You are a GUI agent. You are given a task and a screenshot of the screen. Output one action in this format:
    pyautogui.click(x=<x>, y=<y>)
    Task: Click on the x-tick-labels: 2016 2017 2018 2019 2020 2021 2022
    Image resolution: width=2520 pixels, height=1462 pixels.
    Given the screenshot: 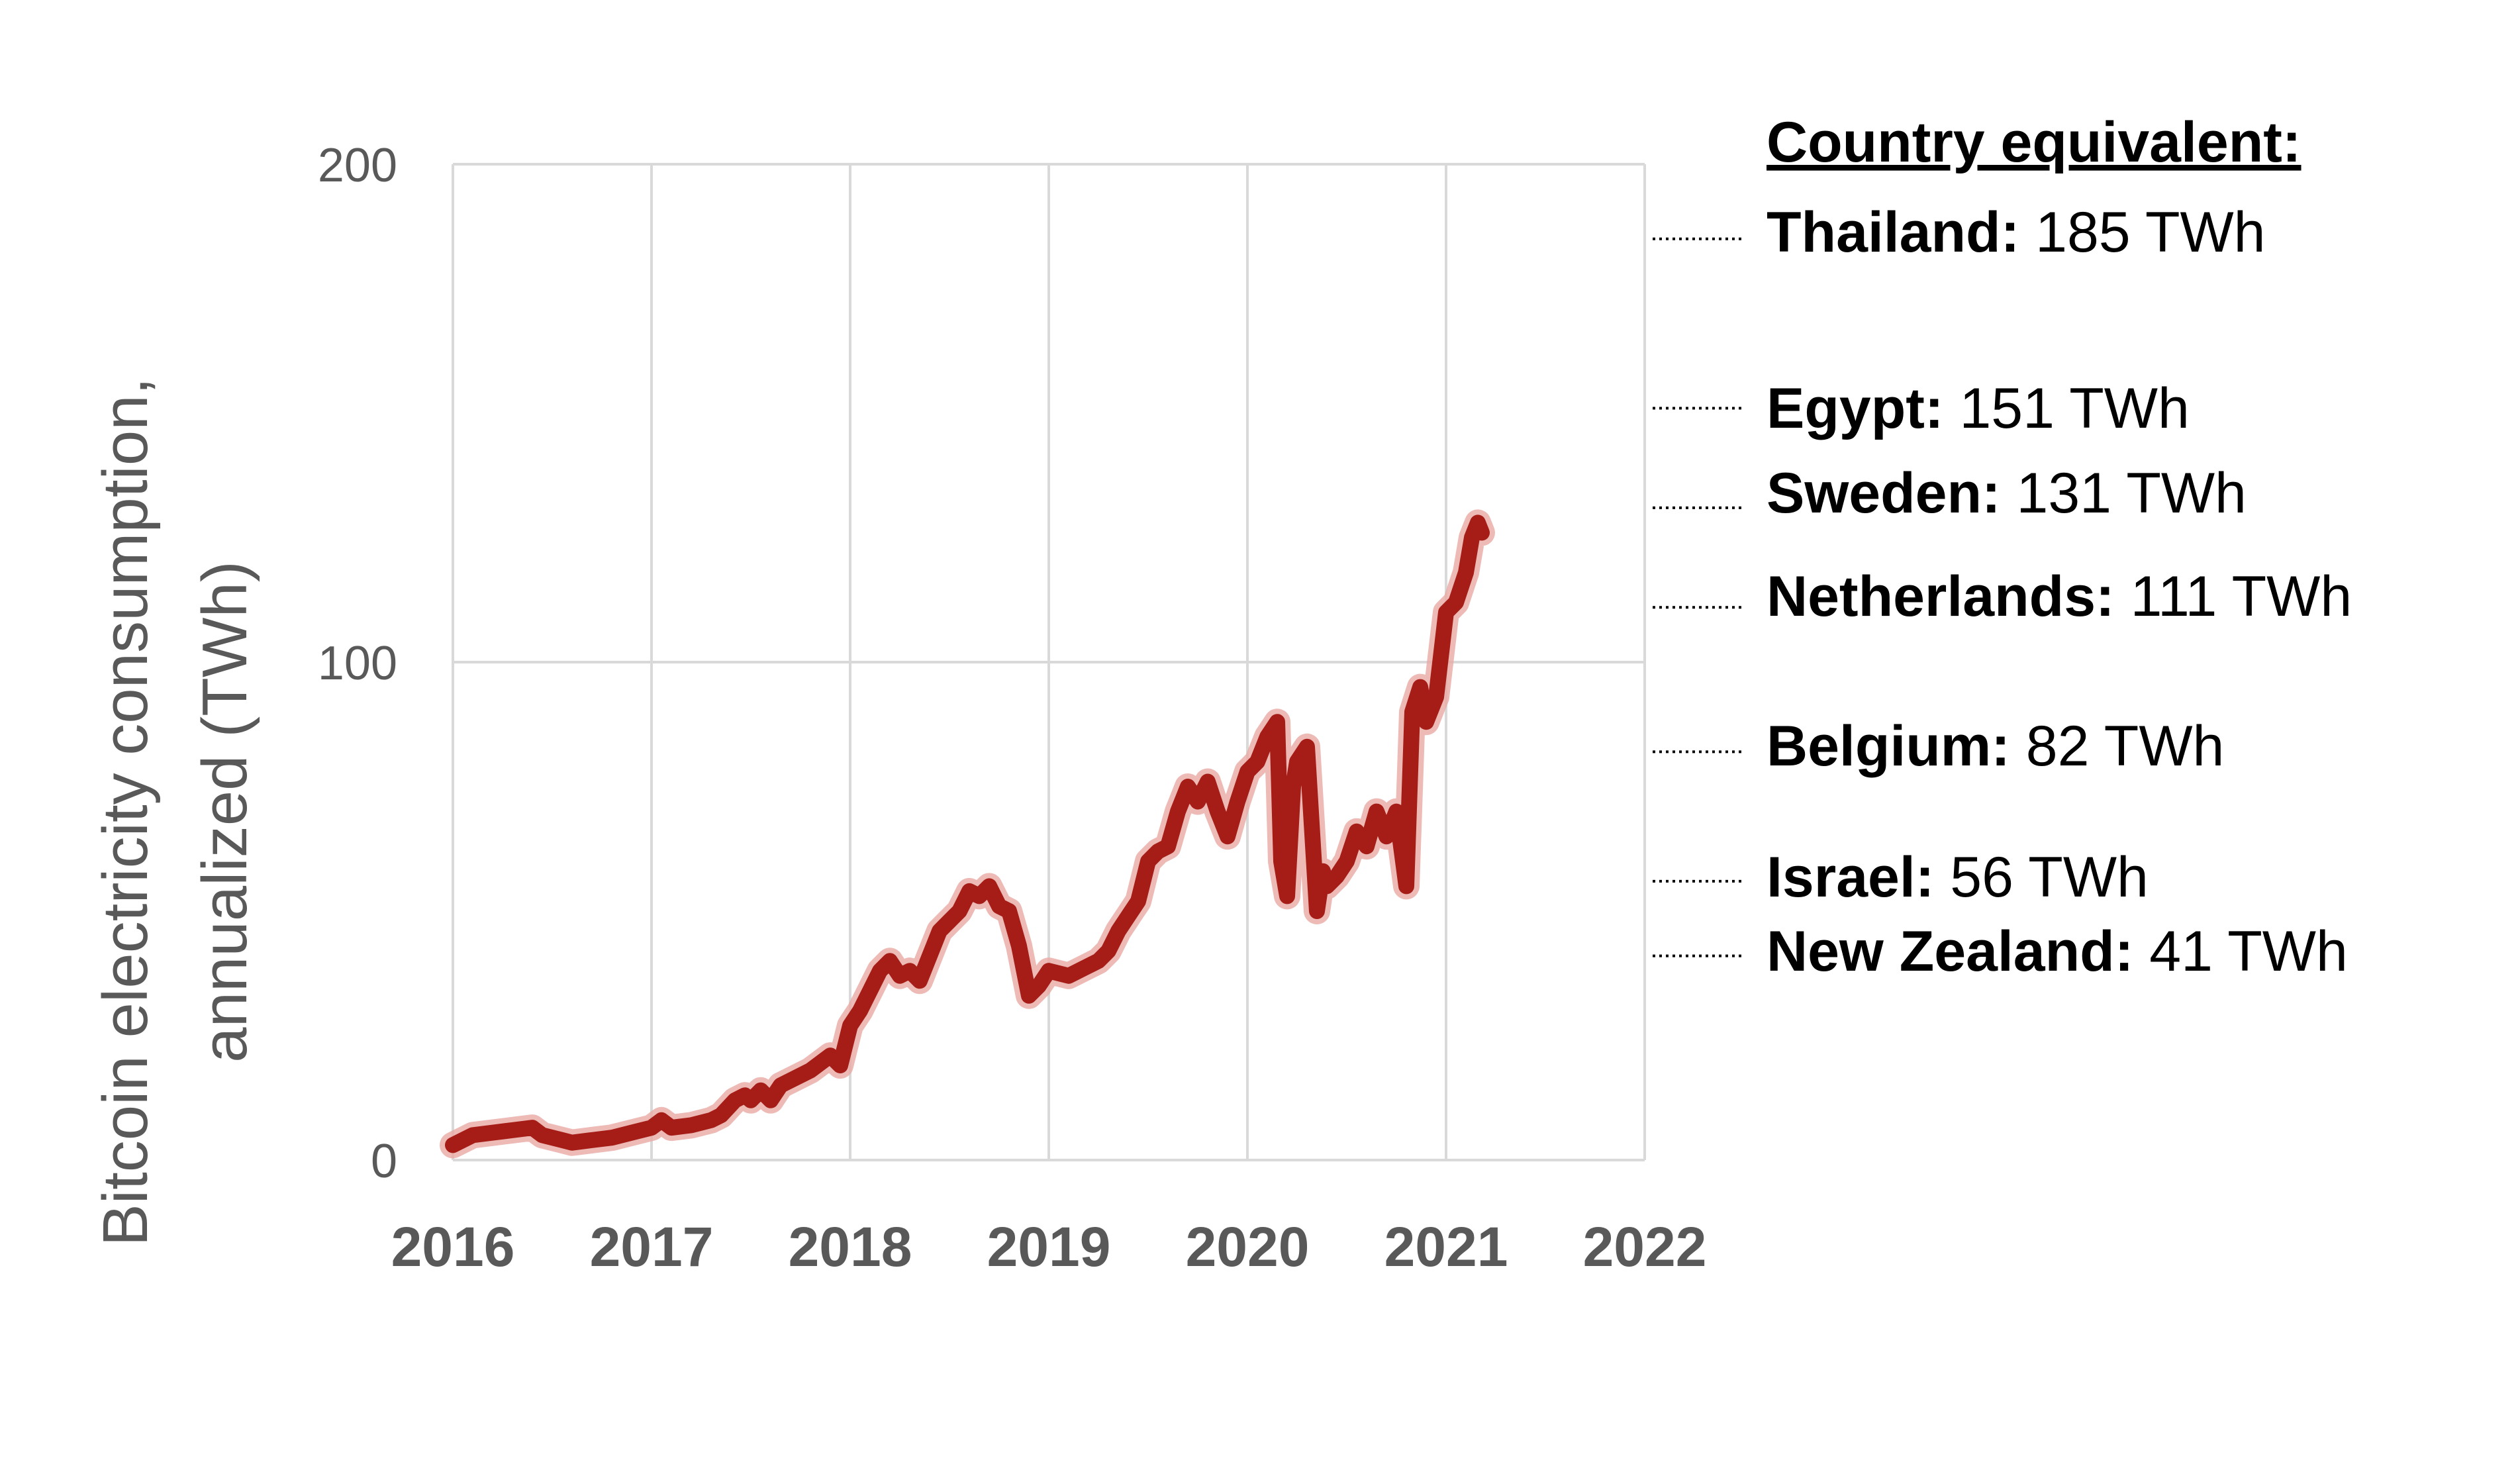 What is the action you would take?
    pyautogui.click(x=1049, y=1247)
    